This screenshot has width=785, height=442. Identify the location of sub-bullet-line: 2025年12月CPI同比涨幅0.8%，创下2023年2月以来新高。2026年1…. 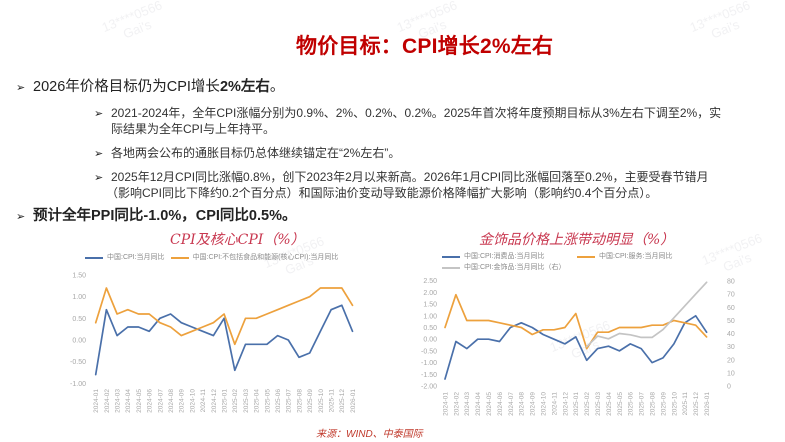
(410, 177).